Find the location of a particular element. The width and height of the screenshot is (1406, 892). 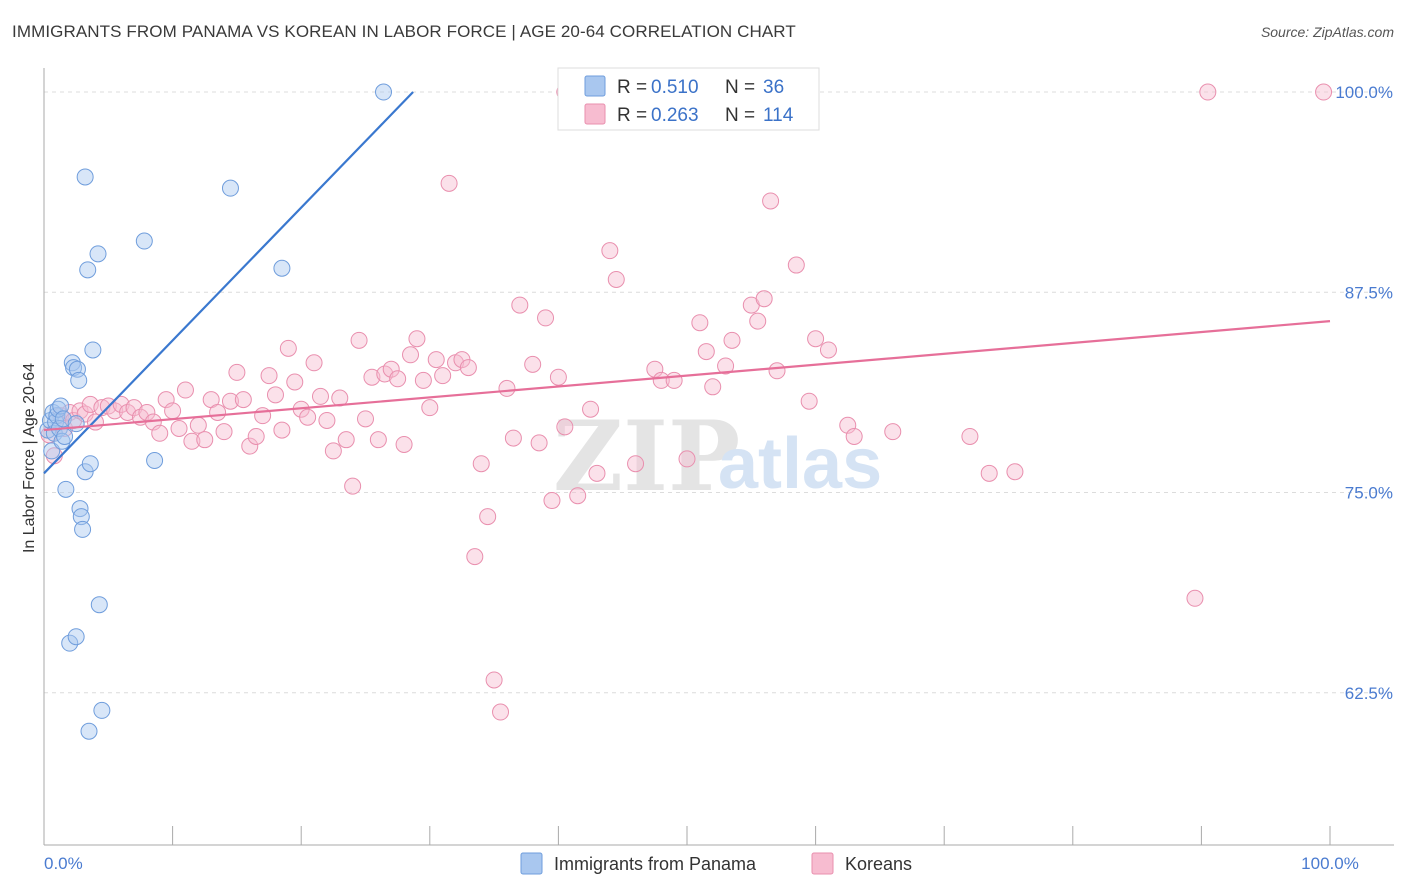

legend-r-label: R = is located at coordinates (632, 87).